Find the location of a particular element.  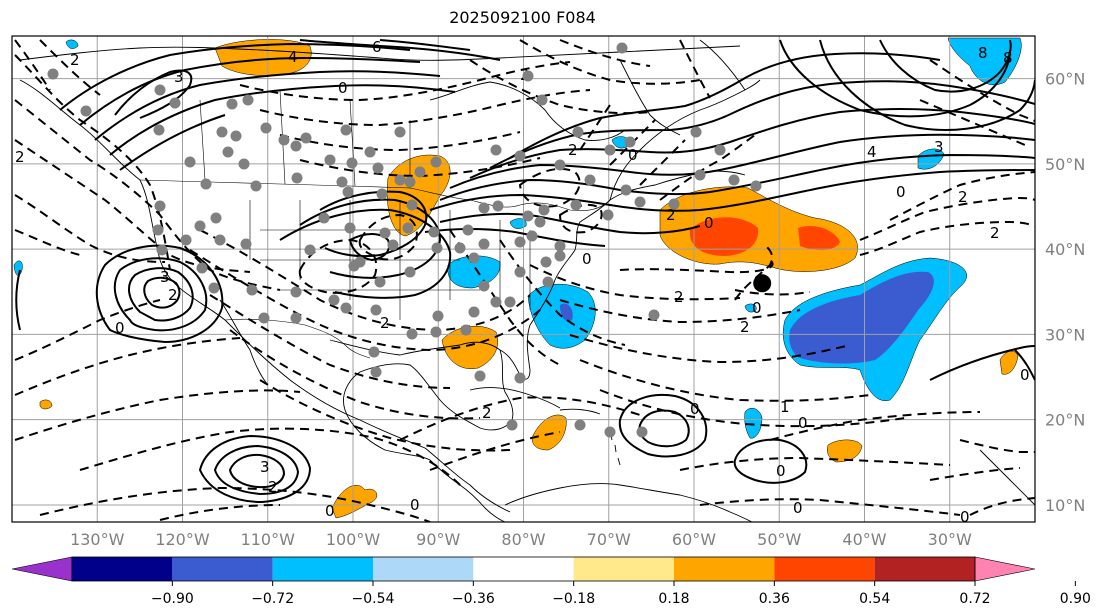

colorbar-tick-label: −0.18 is located at coordinates (573, 599).